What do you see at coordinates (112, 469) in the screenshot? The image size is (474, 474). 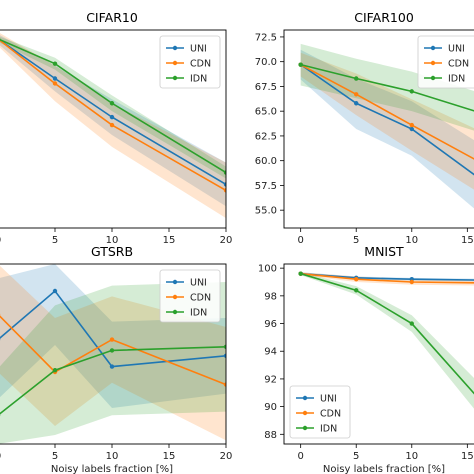 I see `x-axis-label: Noisy labels fraction [%]` at bounding box center [112, 469].